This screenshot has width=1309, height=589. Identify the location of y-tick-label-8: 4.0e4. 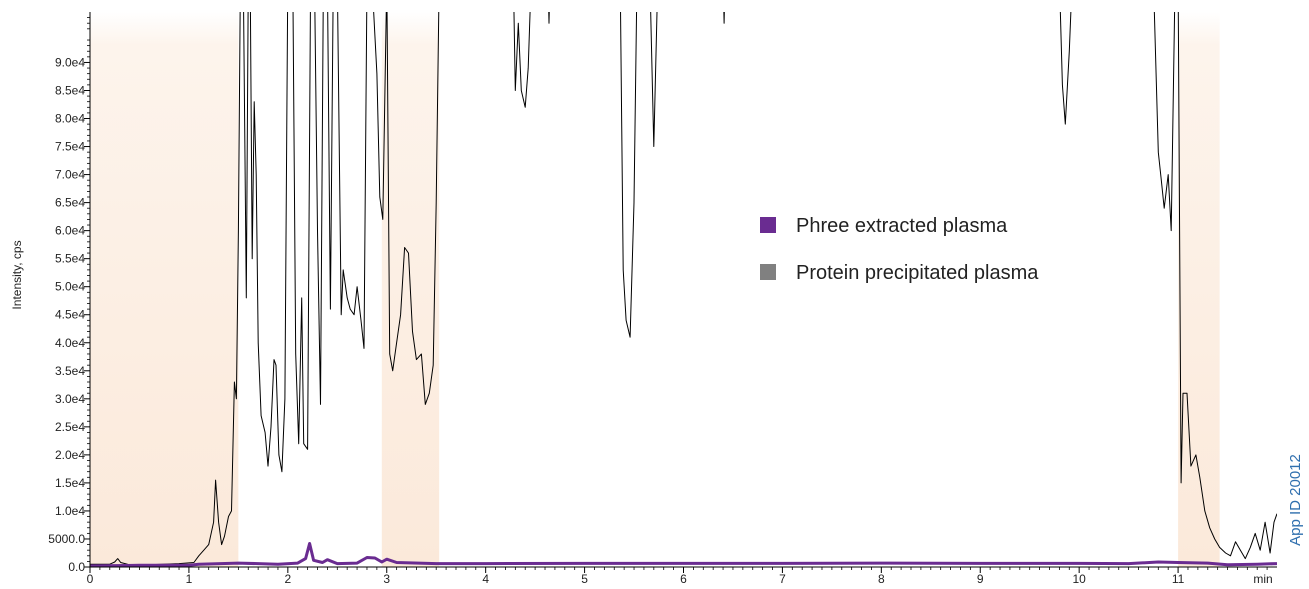
(70, 343).